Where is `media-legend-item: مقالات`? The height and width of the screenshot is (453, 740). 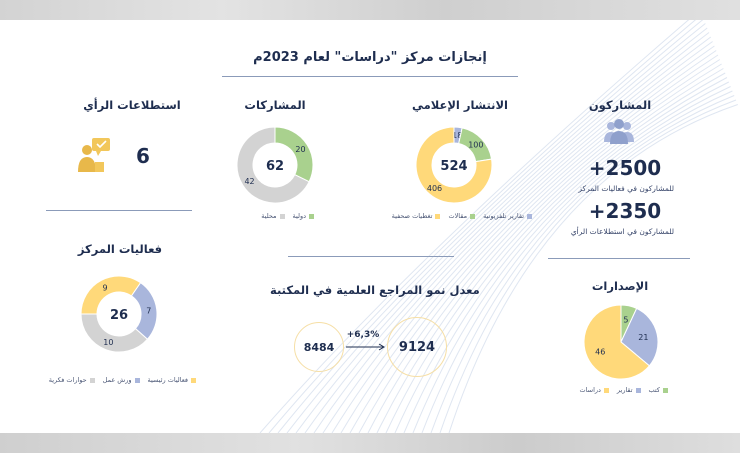 media-legend-item: مقالات is located at coordinates (462, 216).